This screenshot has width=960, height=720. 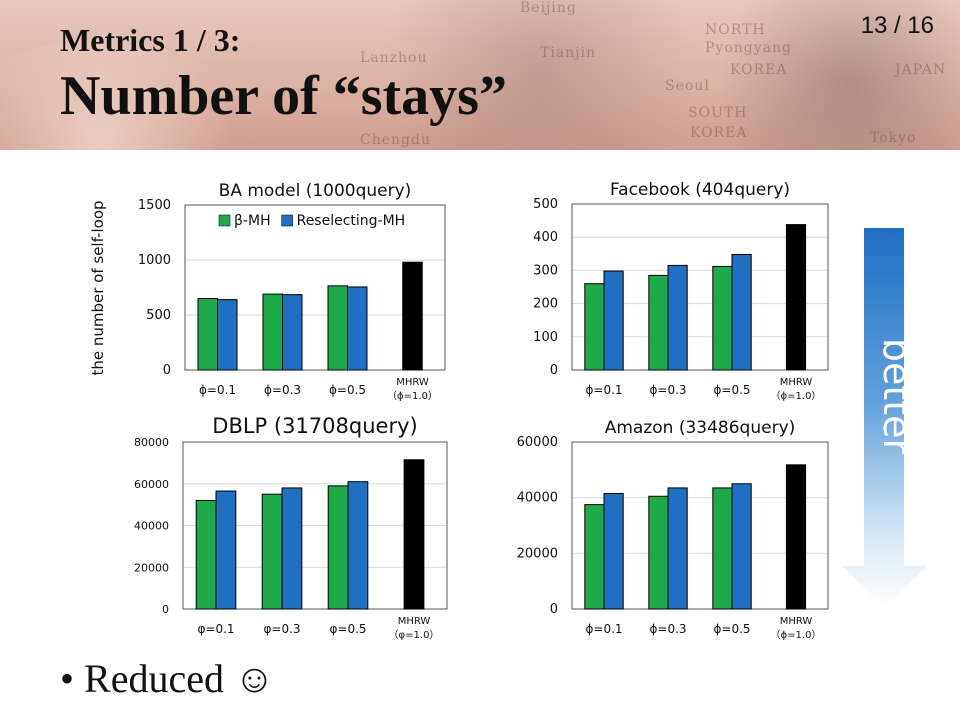 What do you see at coordinates (394, 58) in the screenshot?
I see `map-label: Lanzhou` at bounding box center [394, 58].